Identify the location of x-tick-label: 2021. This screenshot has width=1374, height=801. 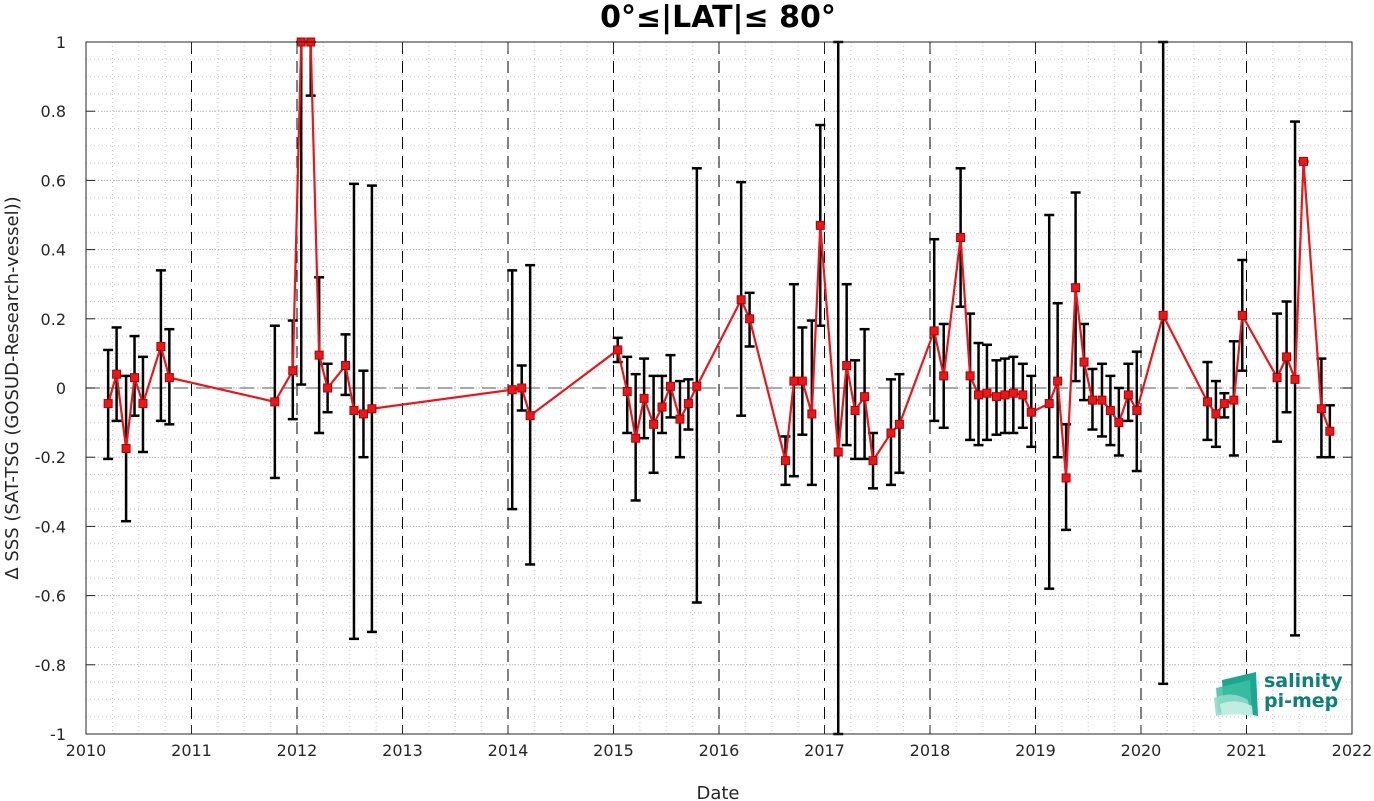
(1246, 750).